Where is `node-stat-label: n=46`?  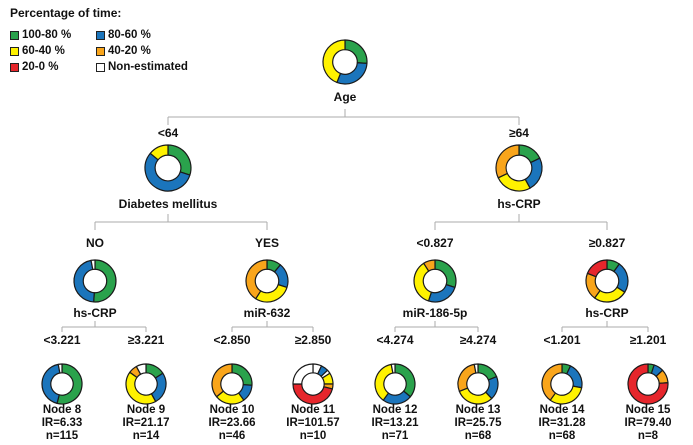
node-stat-label: n=46 is located at coordinates (232, 436).